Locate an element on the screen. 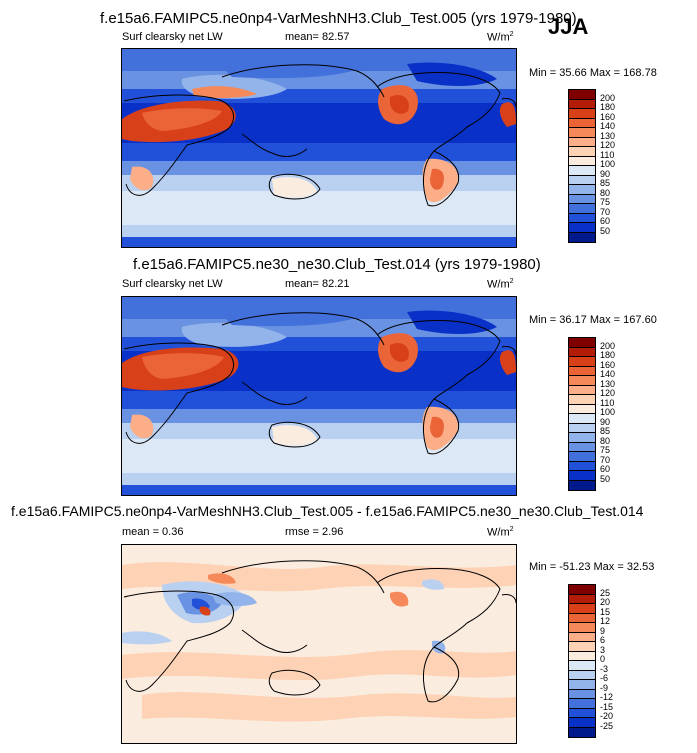  panel-3-units: W/m2 is located at coordinates (500, 532).